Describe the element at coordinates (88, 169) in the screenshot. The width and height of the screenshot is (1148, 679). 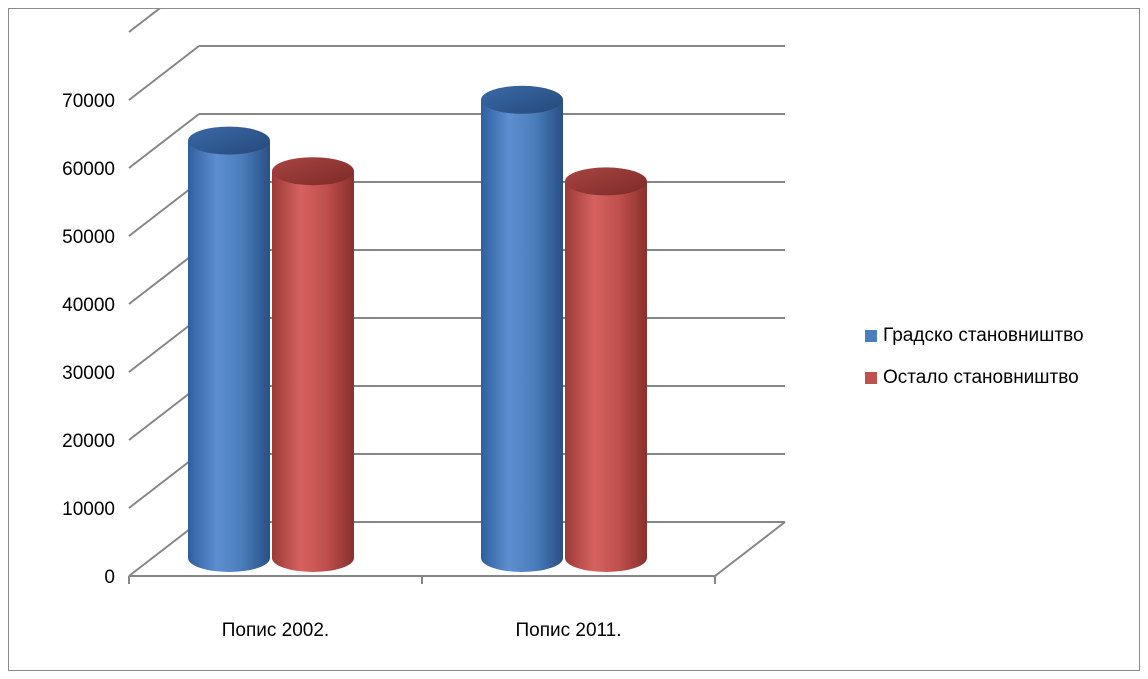
I see `y-tick-label: 60000` at that location.